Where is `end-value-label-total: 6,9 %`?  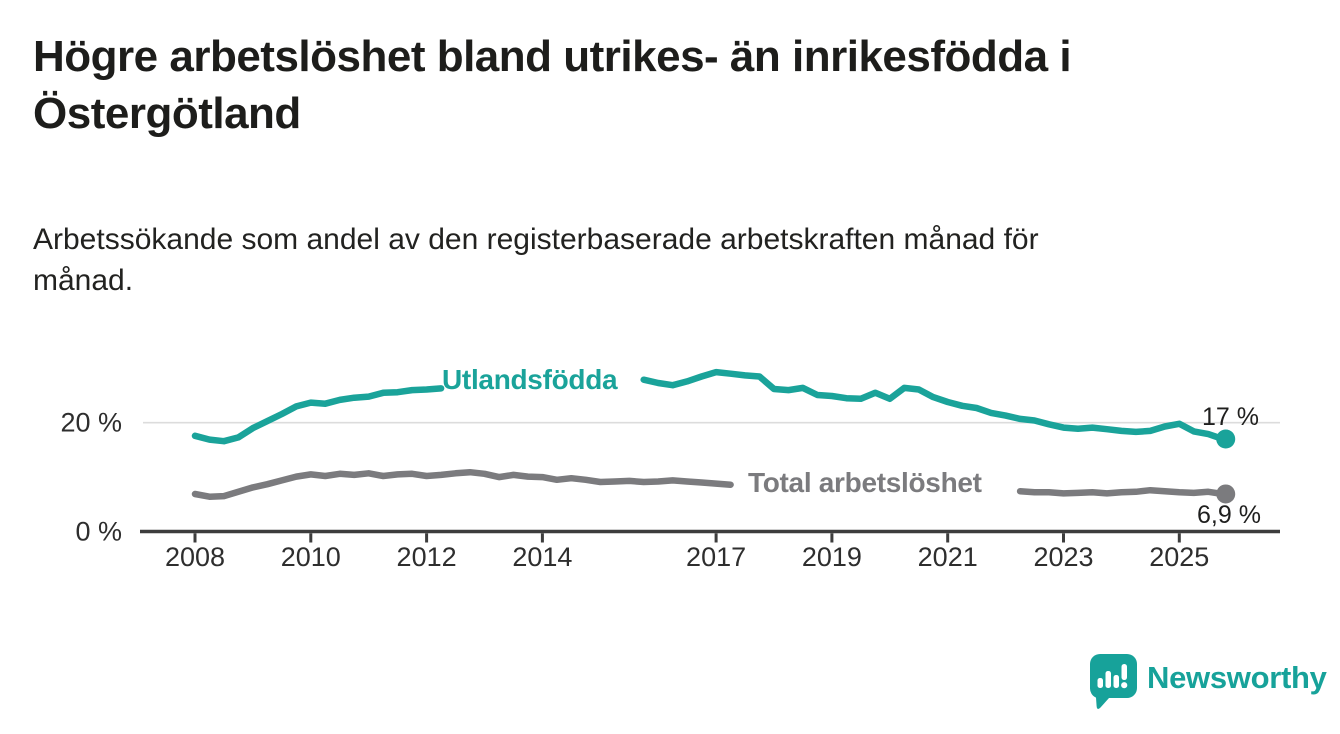 end-value-label-total: 6,9 % is located at coordinates (1229, 515).